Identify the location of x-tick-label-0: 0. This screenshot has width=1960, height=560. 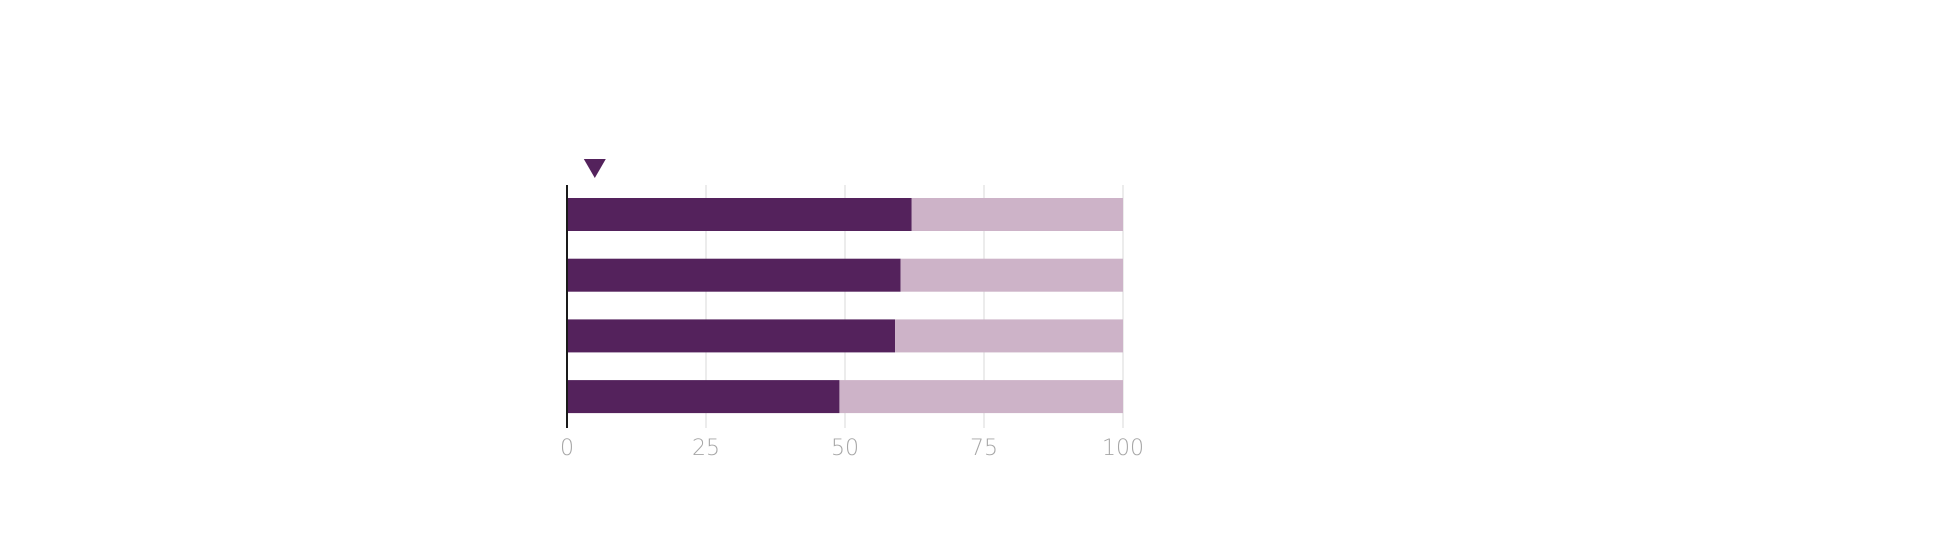
(567, 448).